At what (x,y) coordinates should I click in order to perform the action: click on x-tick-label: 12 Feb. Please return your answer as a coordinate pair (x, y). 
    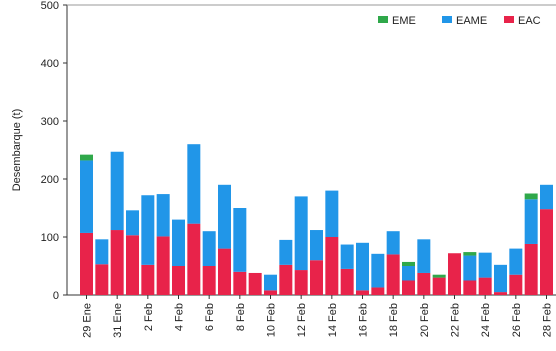
    Looking at the image, I should click on (302, 320).